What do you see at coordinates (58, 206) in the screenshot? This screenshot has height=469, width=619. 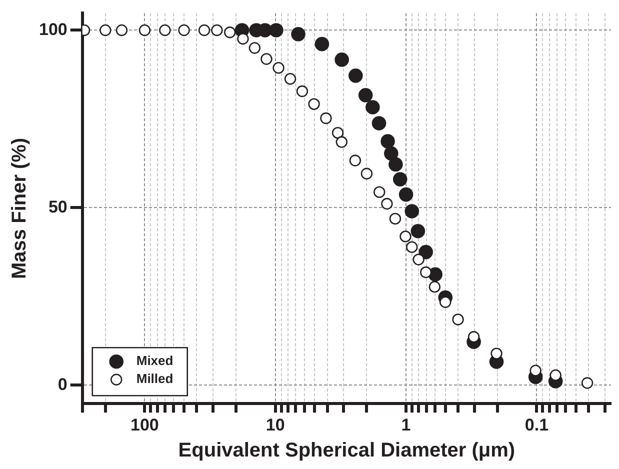 I see `y-tick-label: 50` at bounding box center [58, 206].